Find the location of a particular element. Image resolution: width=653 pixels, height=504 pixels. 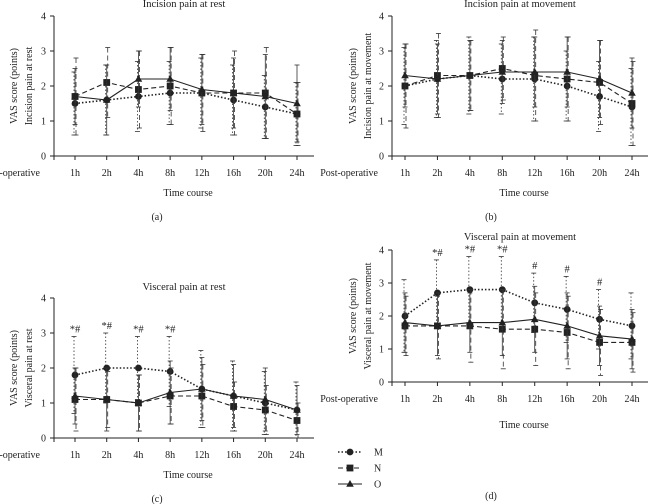

chart-title: Visceral pain at movement is located at coordinates (520, 237).